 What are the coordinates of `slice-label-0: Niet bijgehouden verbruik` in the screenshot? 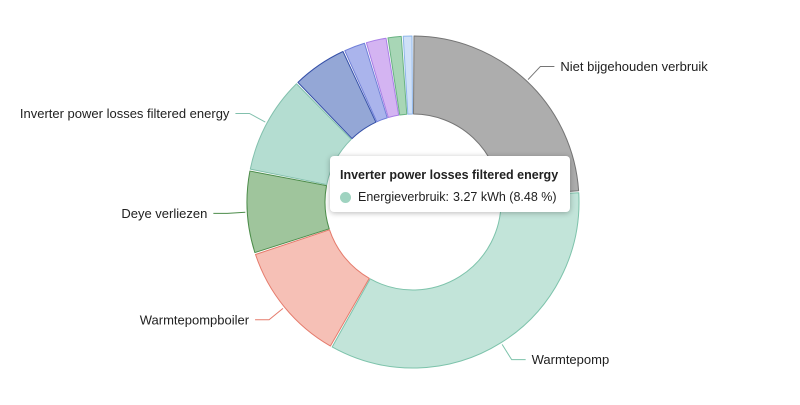 It's located at (634, 66).